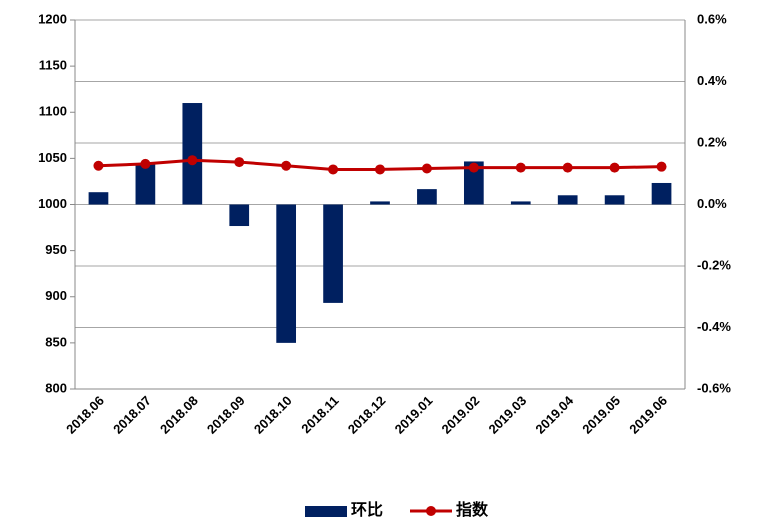 This screenshot has width=761, height=530. I want to click on y-tick-label: 1100, so click(53, 111).